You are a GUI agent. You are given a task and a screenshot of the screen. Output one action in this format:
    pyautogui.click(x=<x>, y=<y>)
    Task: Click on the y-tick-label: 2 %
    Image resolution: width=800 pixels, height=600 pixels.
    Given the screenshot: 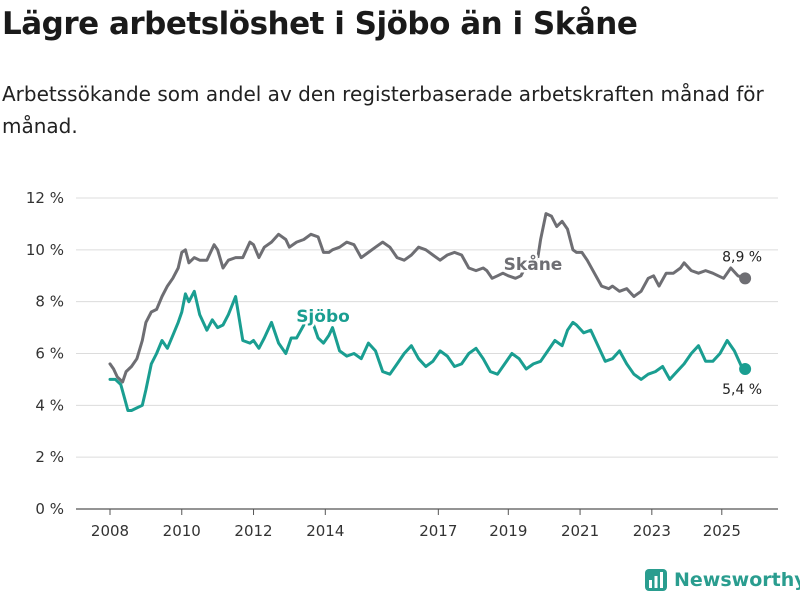 What is the action you would take?
    pyautogui.click(x=49, y=457)
    